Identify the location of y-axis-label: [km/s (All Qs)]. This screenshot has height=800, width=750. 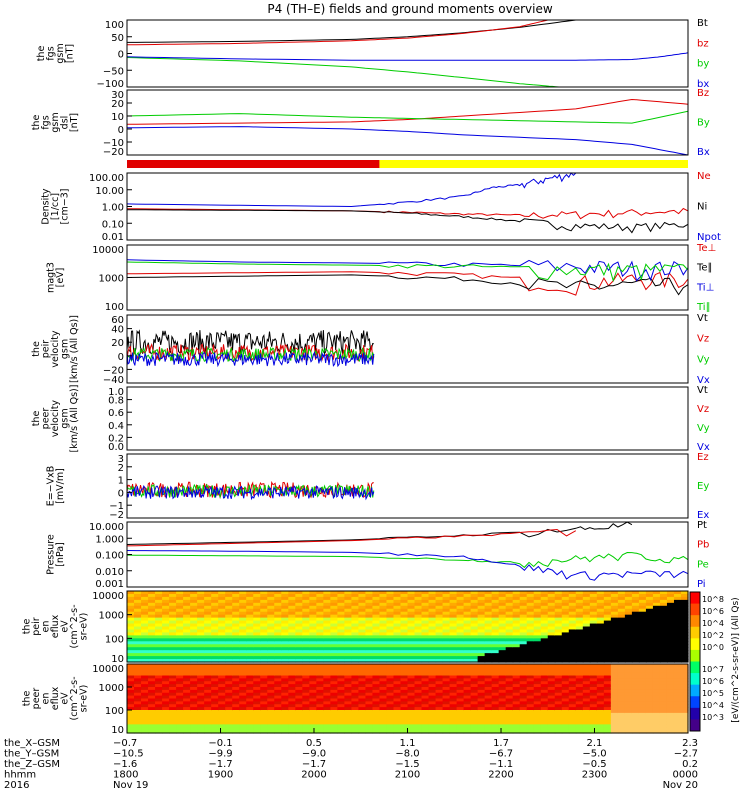
(74, 419).